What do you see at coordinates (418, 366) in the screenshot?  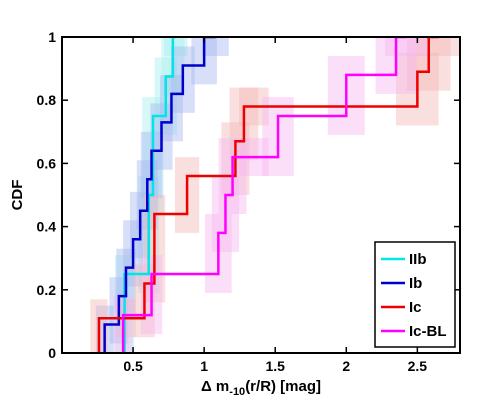 I see `x-tick-label: 2.5` at bounding box center [418, 366].